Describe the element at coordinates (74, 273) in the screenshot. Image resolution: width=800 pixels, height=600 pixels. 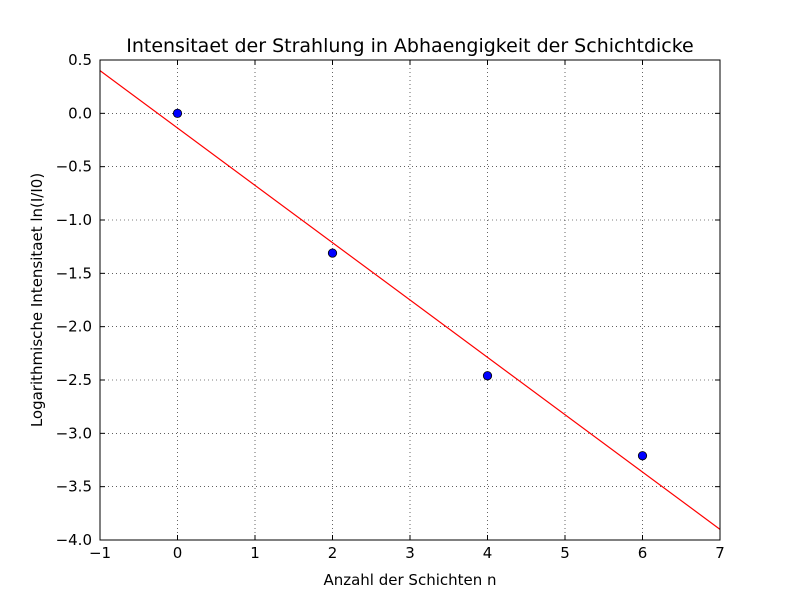
I see `y-tick-label: −1.5` at that location.